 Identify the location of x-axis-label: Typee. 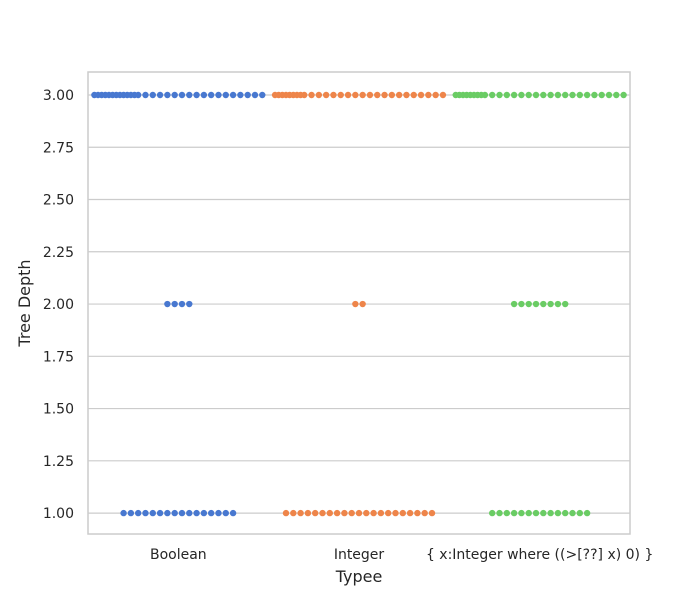
(359, 576).